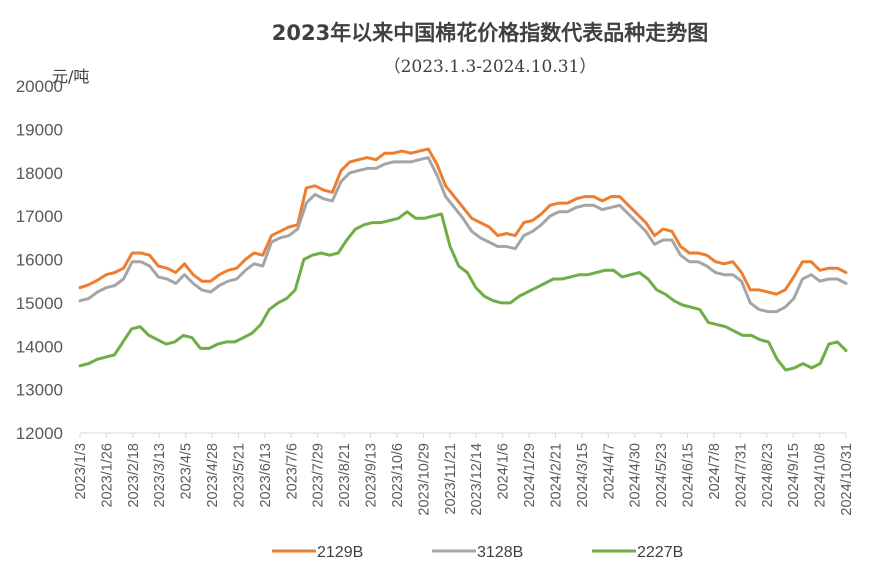 Image resolution: width=886 pixels, height=582 pixels. I want to click on x-tick-label: 2024/5/23, so click(662, 475).